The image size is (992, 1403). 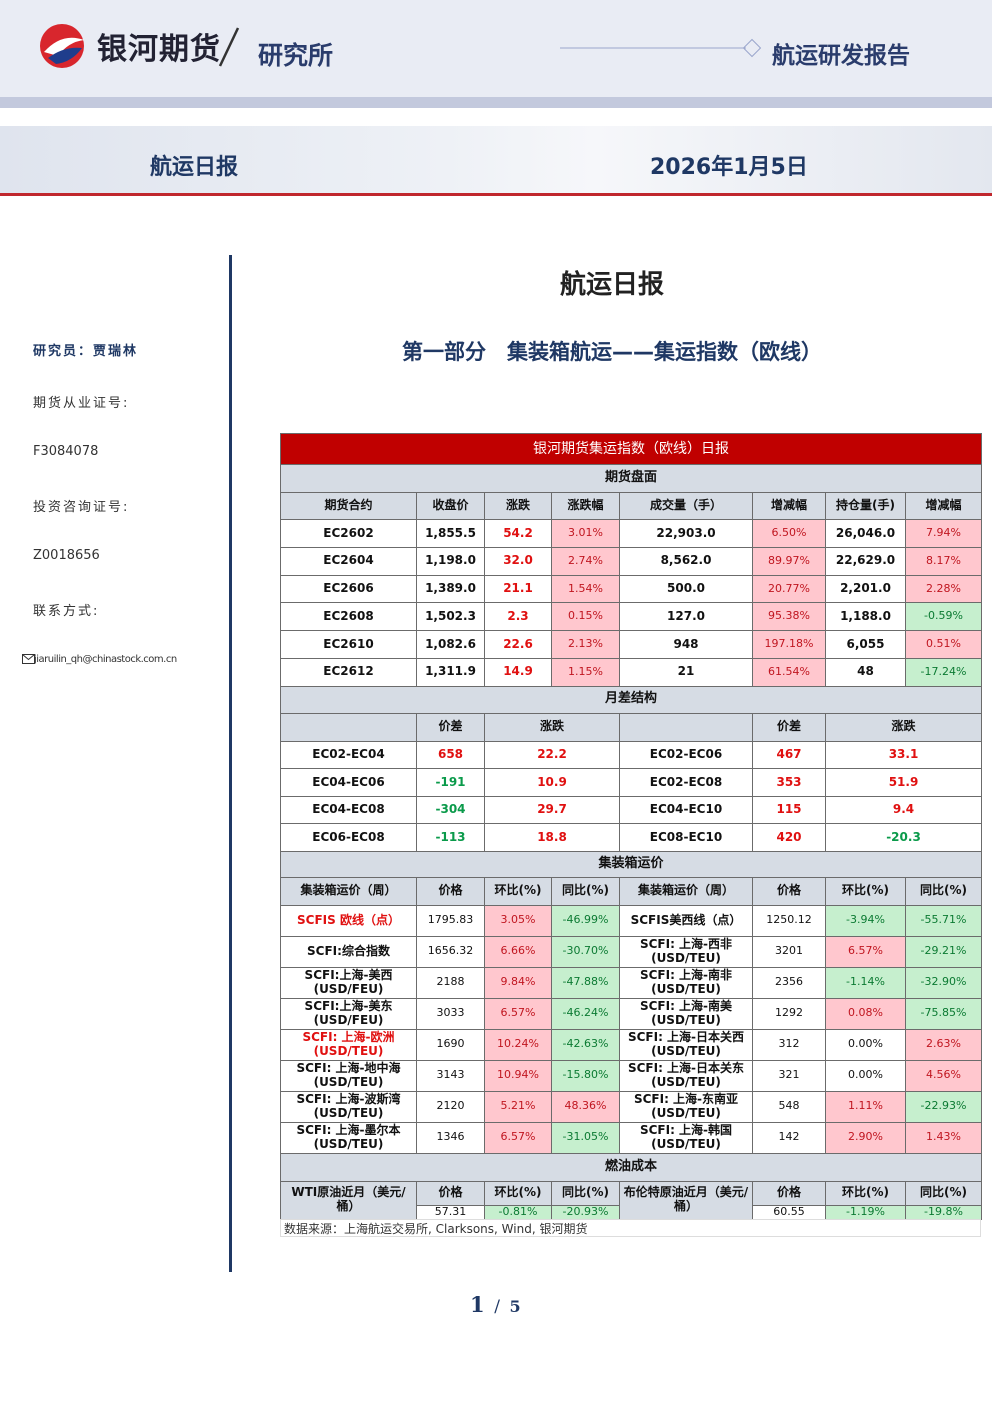 What do you see at coordinates (865, 1013) in the screenshot?
I see `cell: 0.08%` at bounding box center [865, 1013].